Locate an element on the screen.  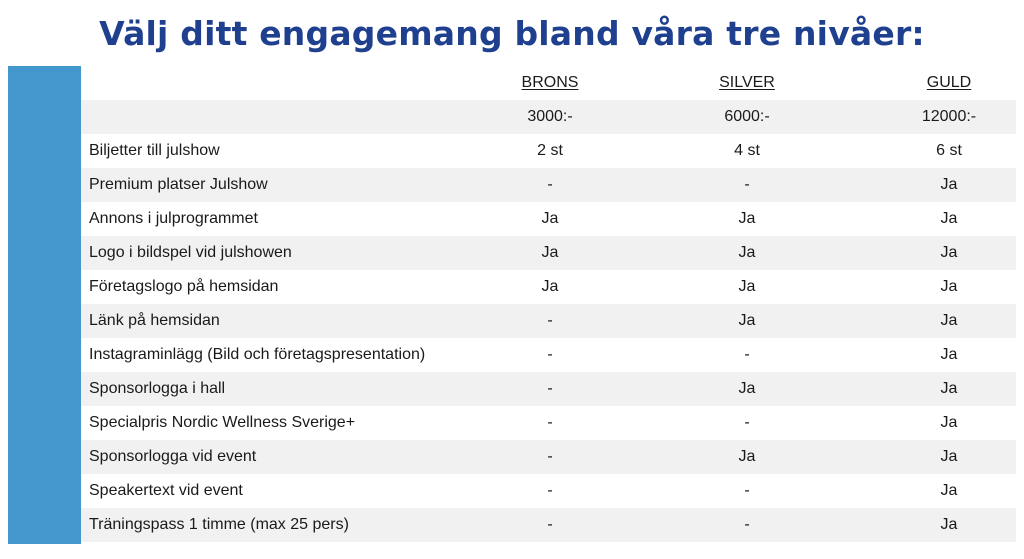
price-guld: 12000:- is located at coordinates (949, 116).